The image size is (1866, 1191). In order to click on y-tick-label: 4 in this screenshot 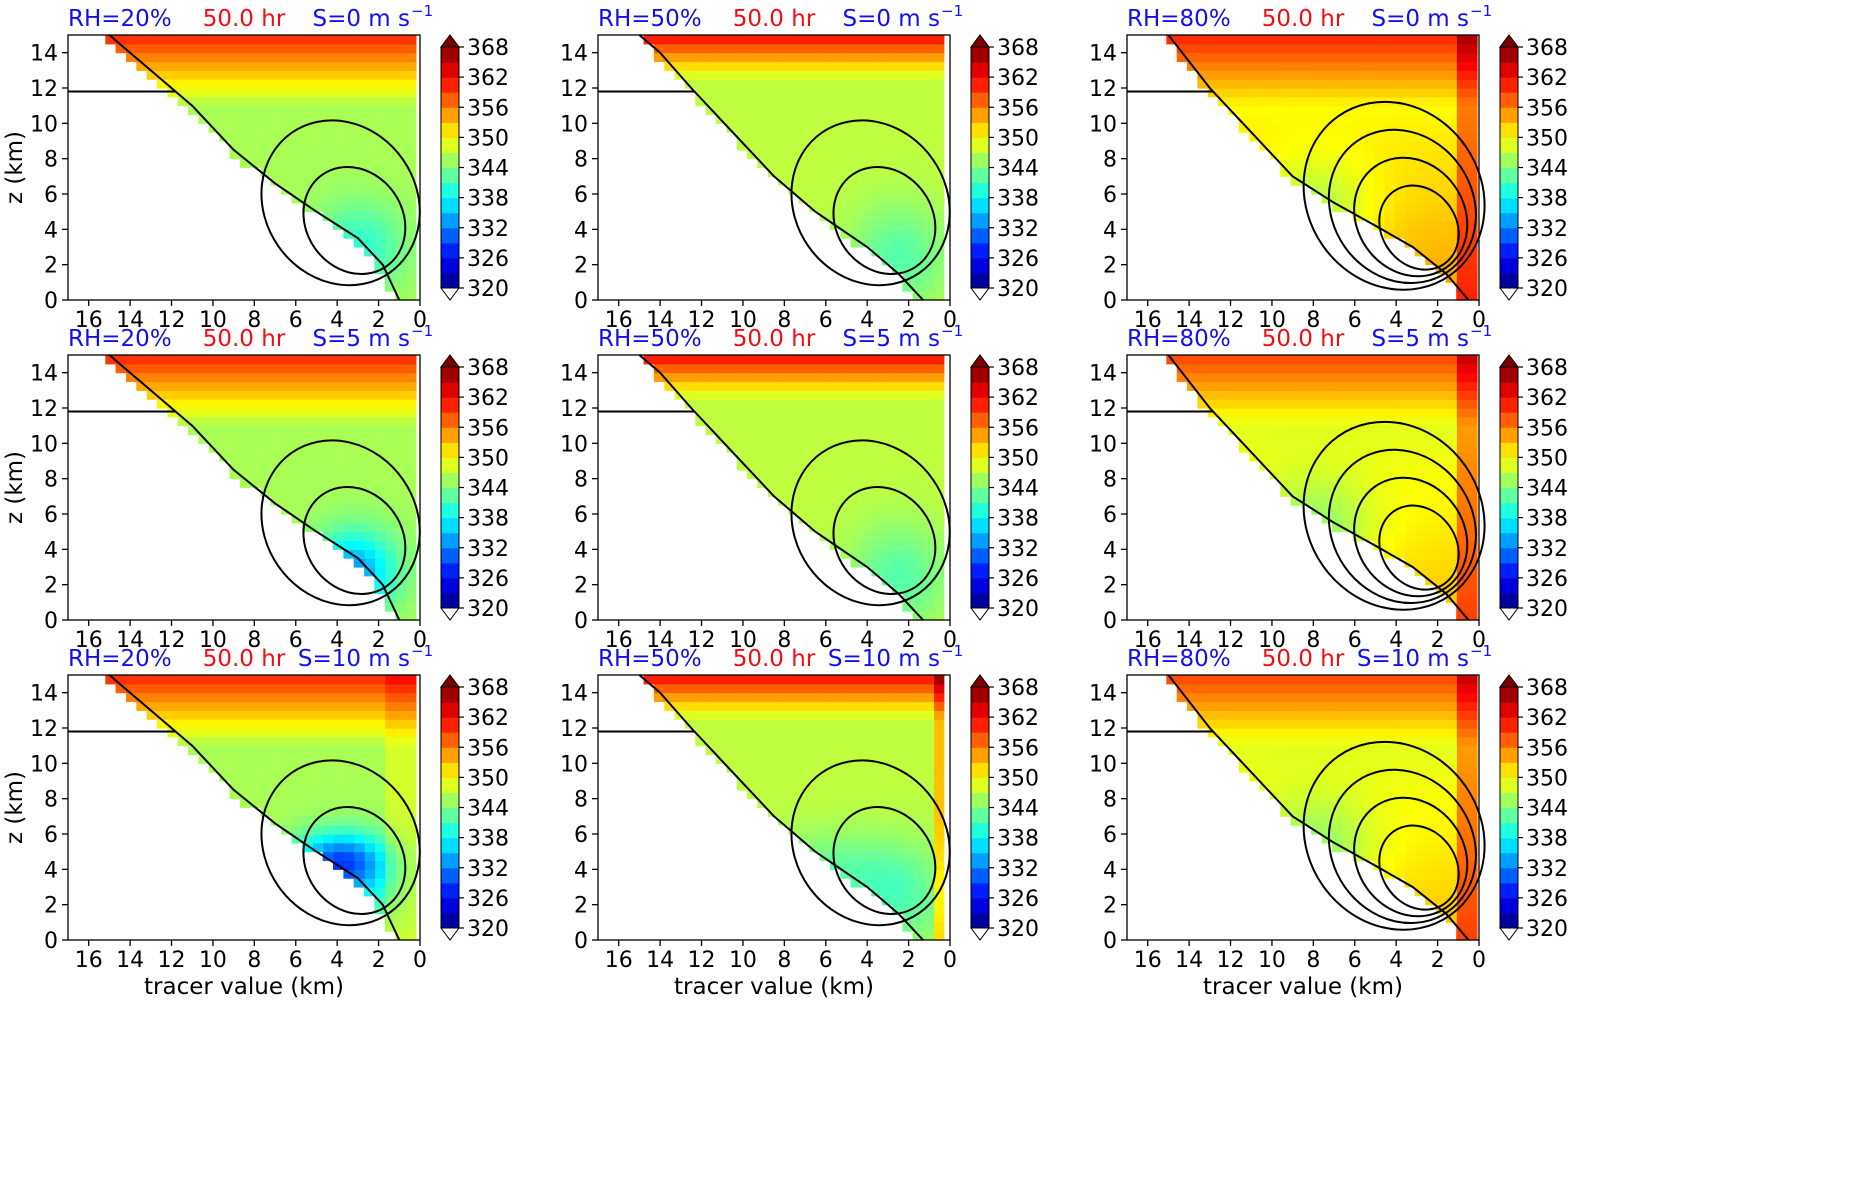, I will do `click(581, 230)`.